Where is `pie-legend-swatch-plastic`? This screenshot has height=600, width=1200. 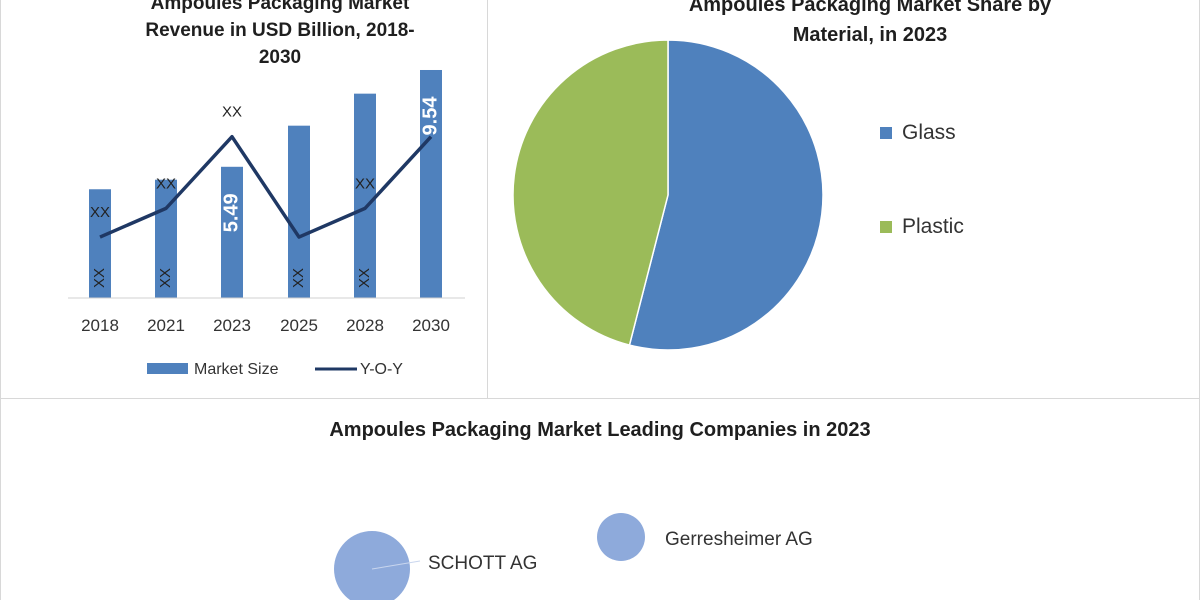
pie-legend-swatch-plastic is located at coordinates (886, 227).